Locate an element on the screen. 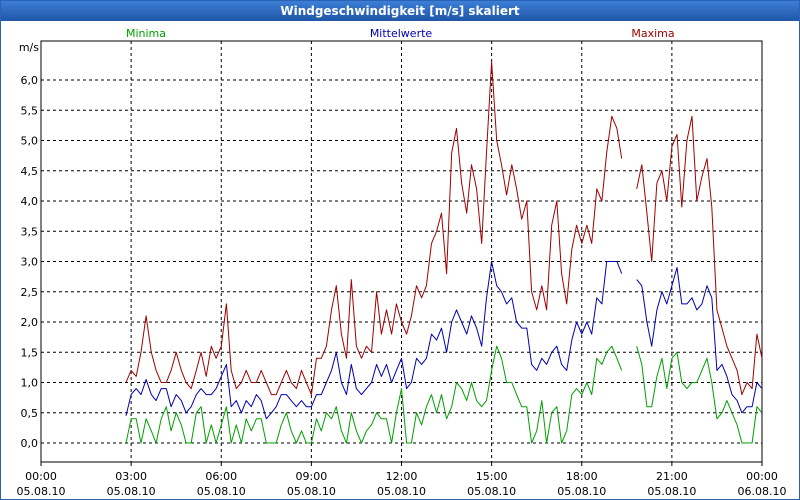 The width and height of the screenshot is (800, 500). y-tick-label: 5,0 is located at coordinates (30, 141).